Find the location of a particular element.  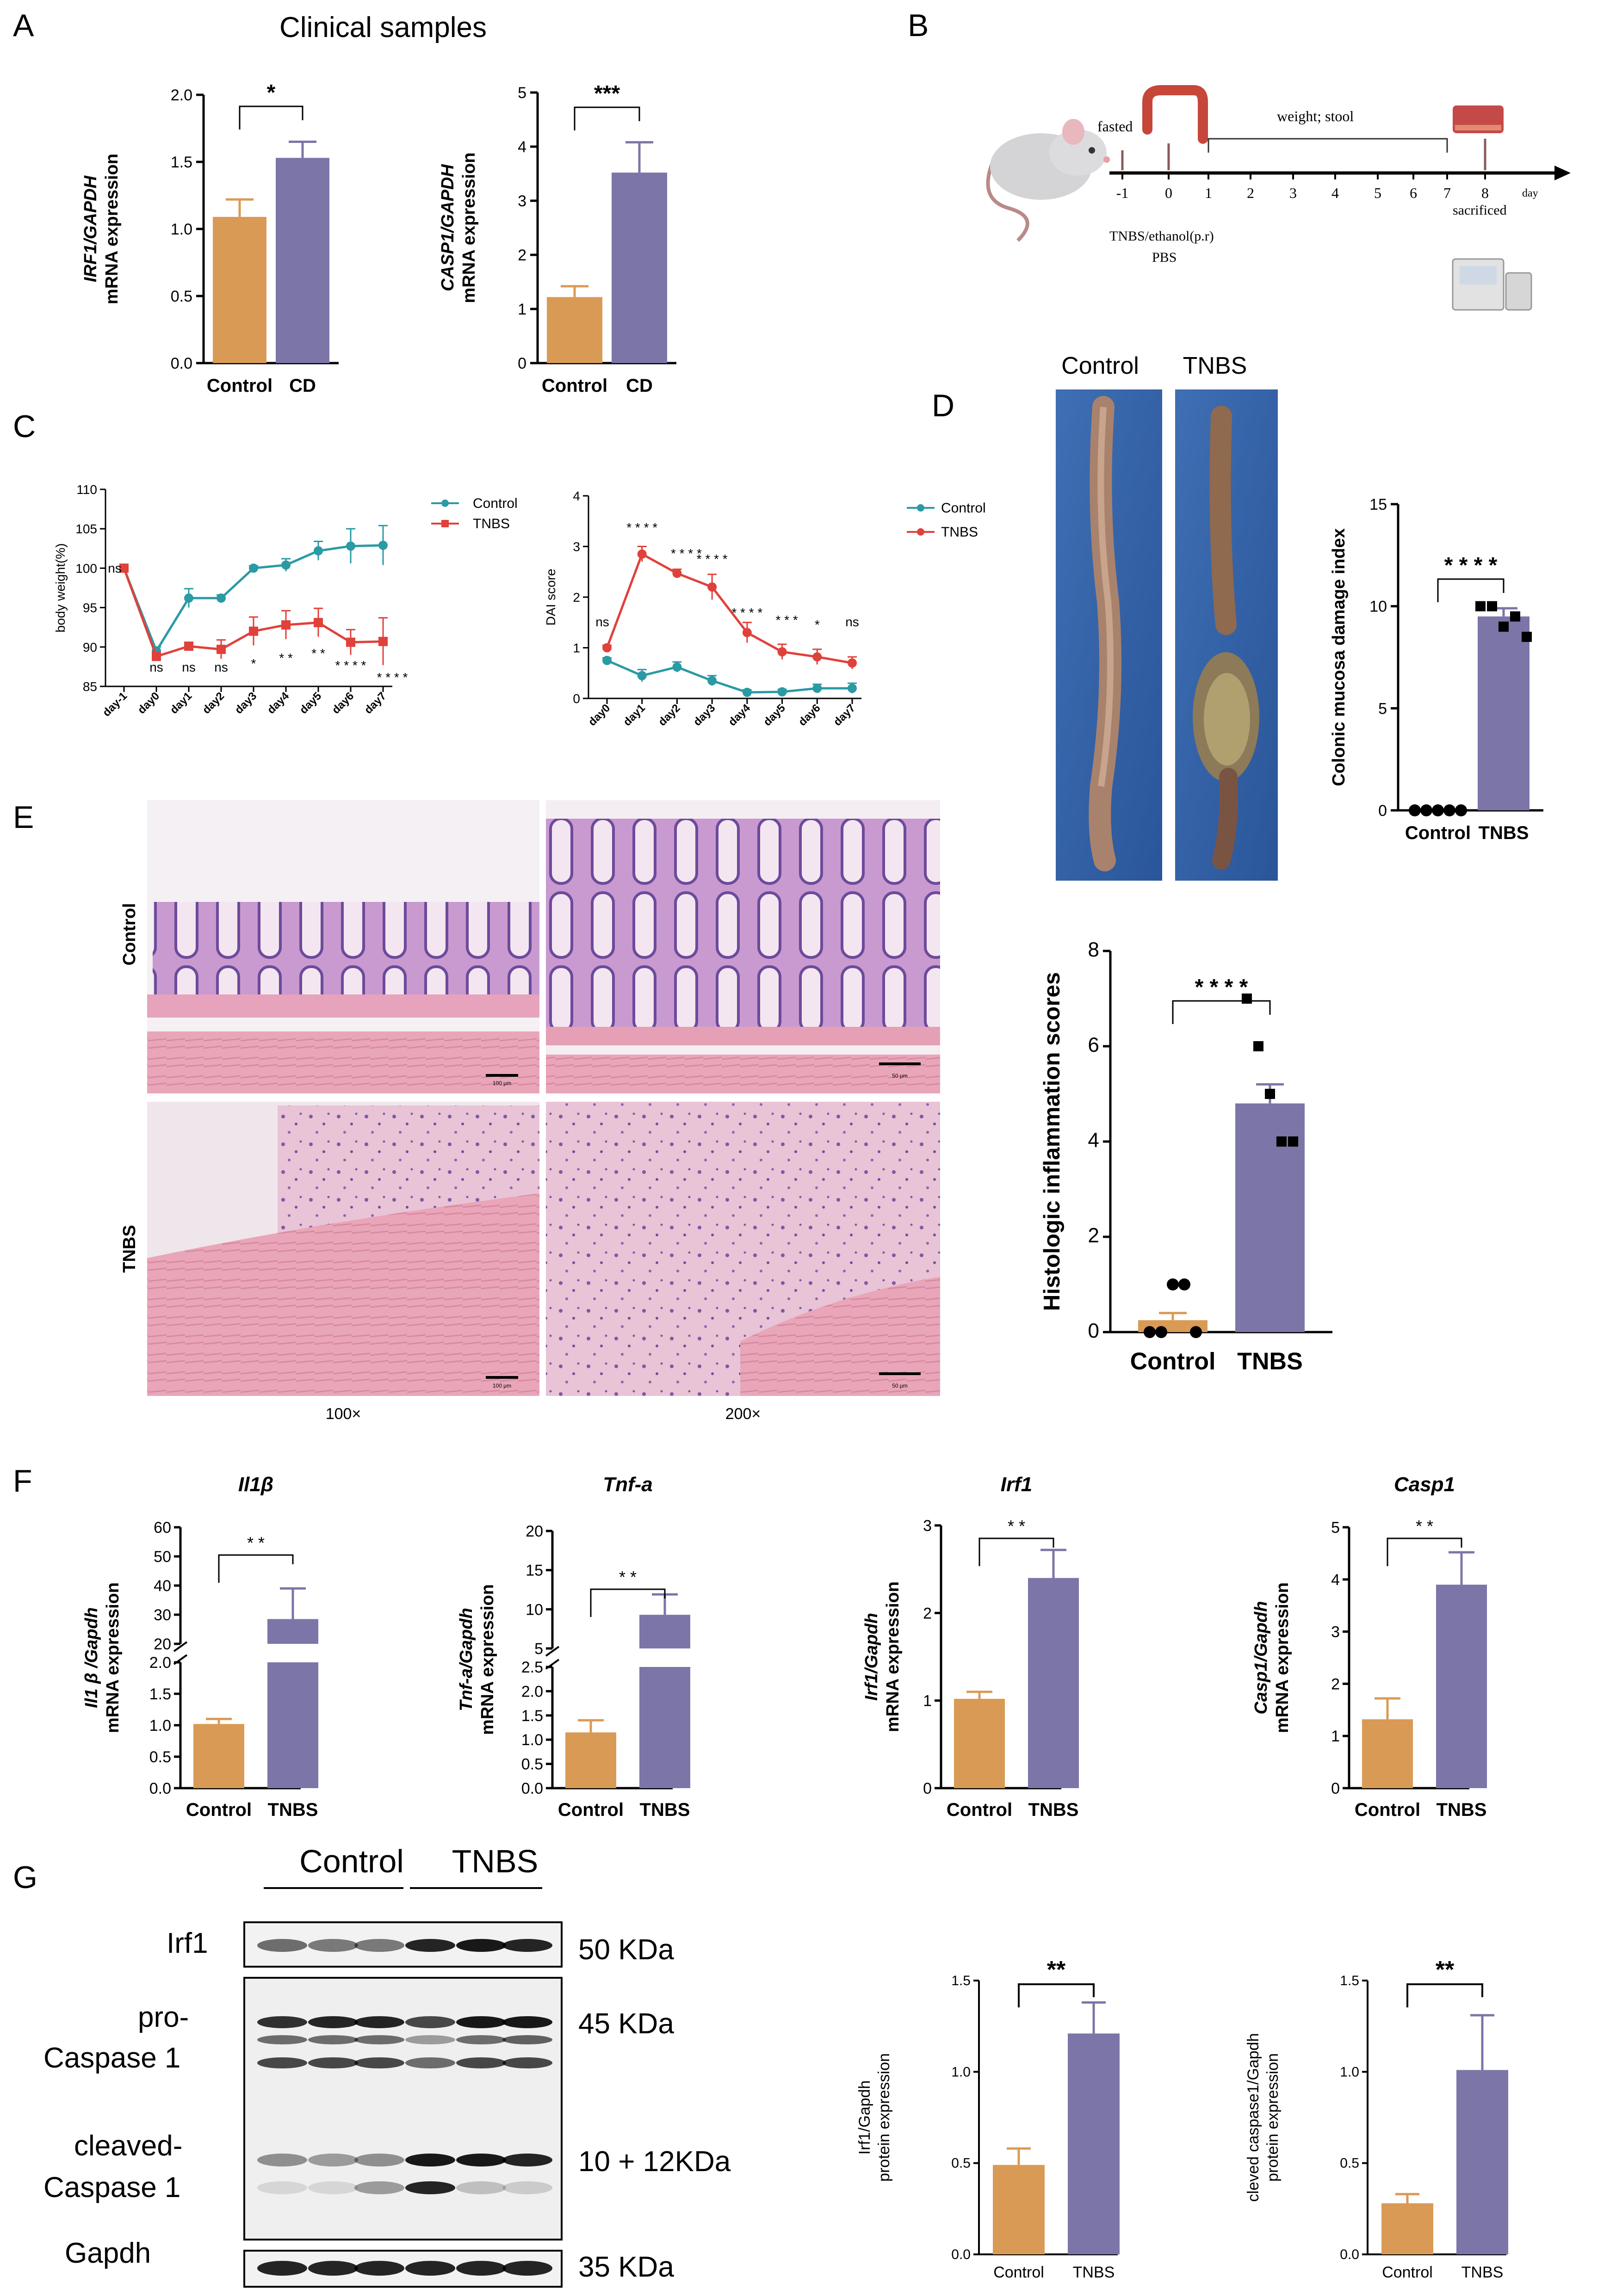

x-tick-label: day6 is located at coordinates (809, 715).